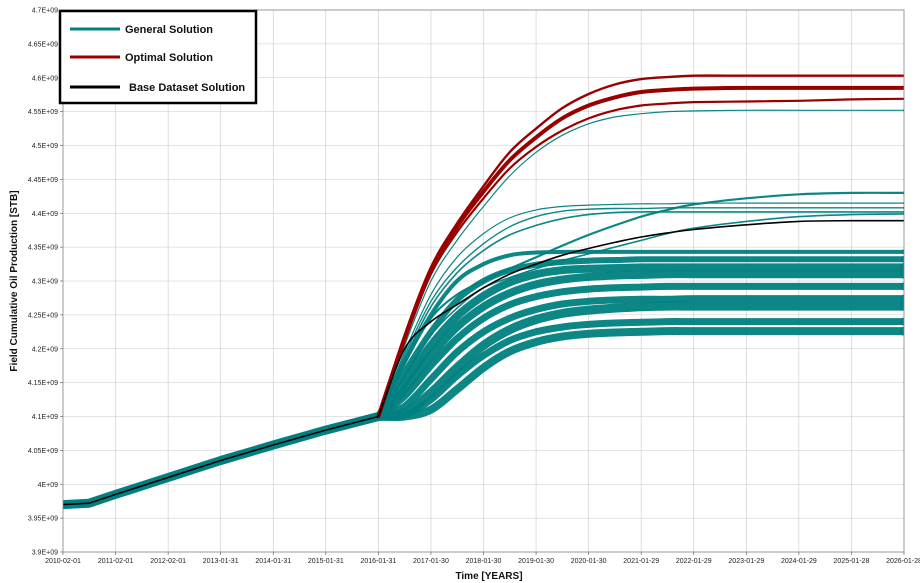  Describe the element at coordinates (48, 485) in the screenshot. I see `y-tick-label: 4E+09` at that location.